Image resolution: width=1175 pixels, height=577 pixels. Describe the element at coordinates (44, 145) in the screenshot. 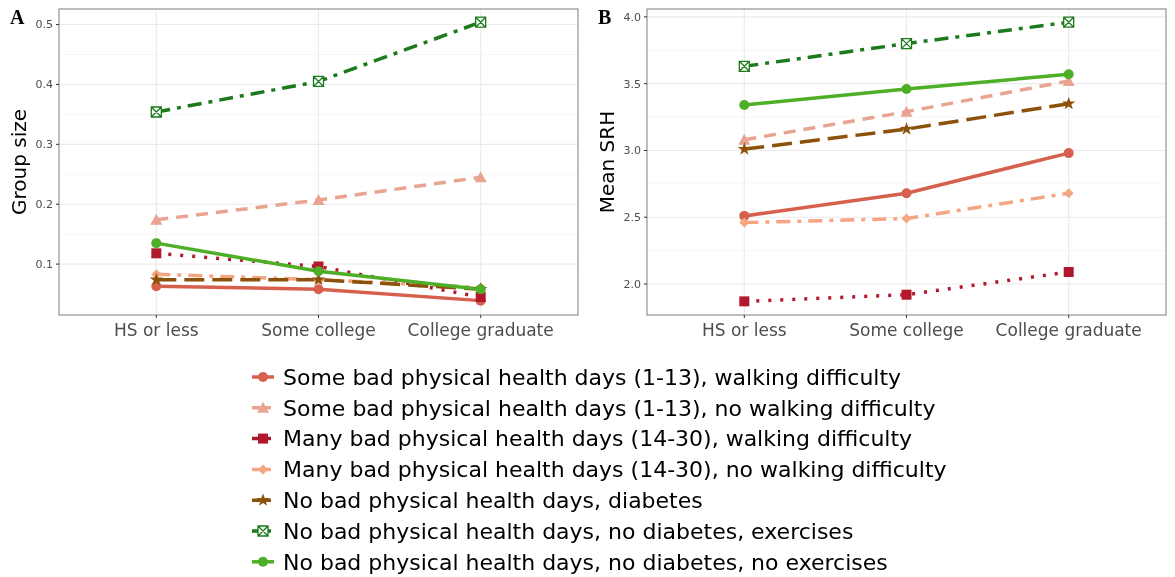

I see `y-tick-label: 0.3` at that location.